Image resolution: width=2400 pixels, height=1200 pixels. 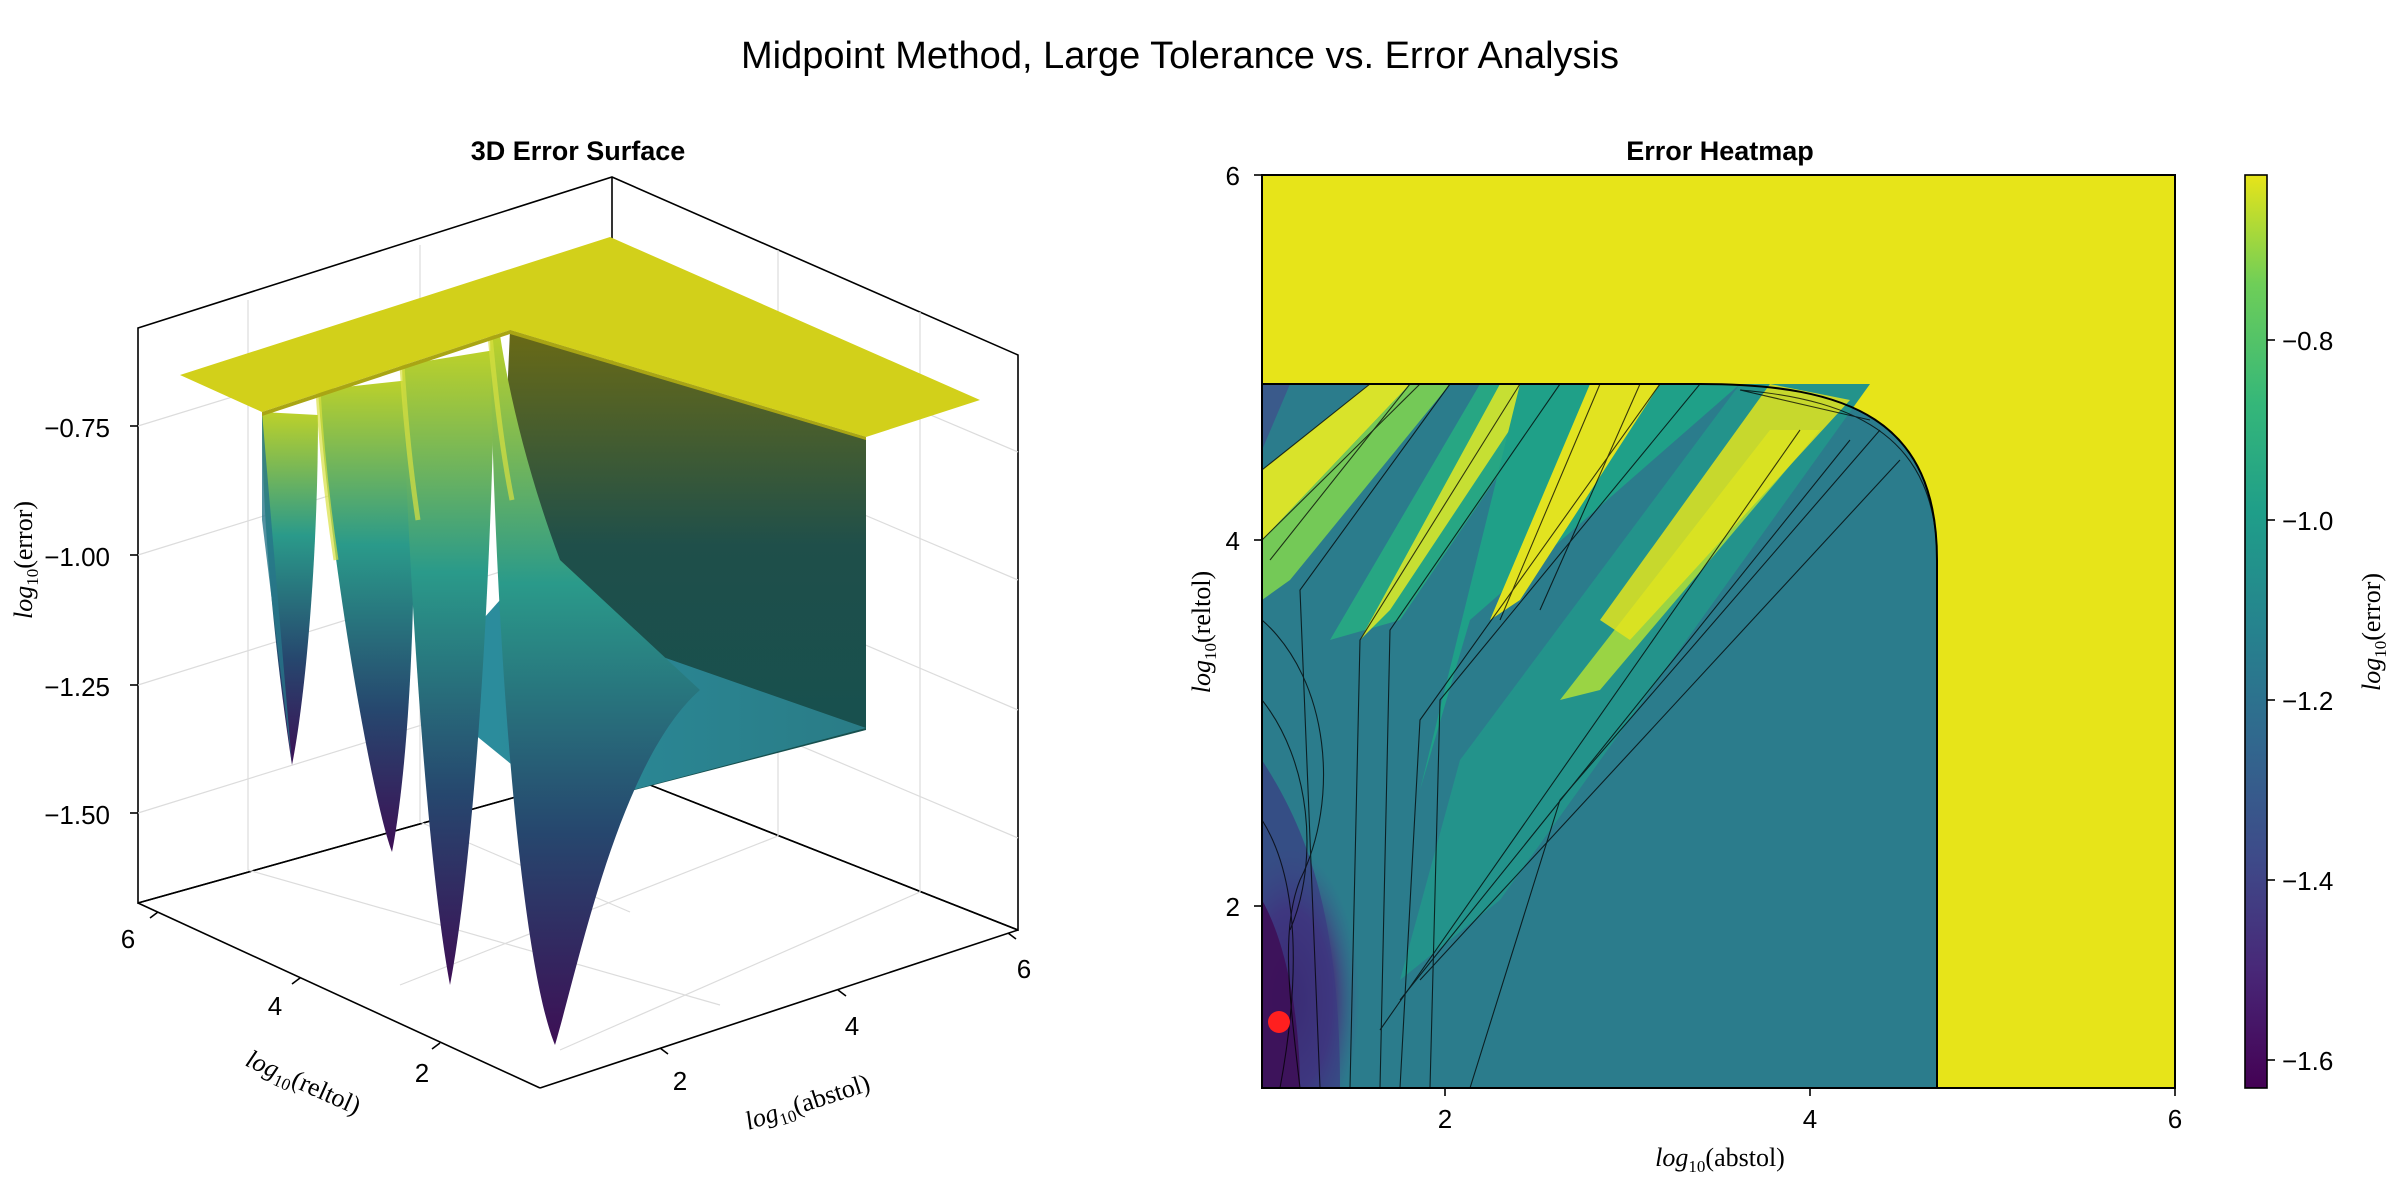 I want to click on heatmap-x-axis-label: log10(abstol), so click(x=1720, y=1159).